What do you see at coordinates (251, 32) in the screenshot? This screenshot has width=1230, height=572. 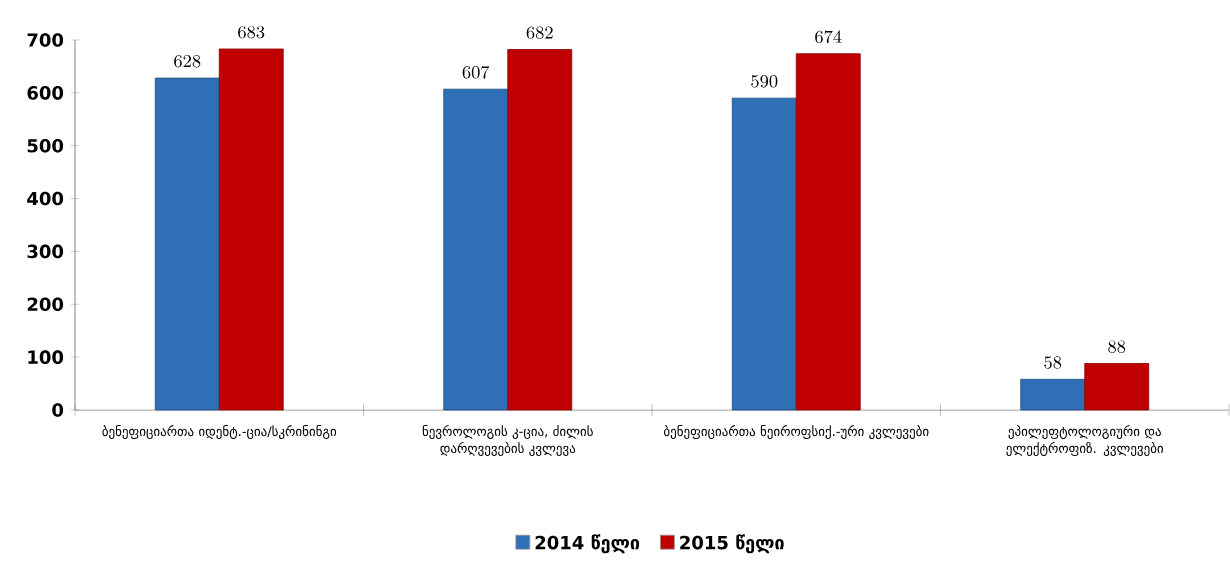 I see `data-label: 683` at bounding box center [251, 32].